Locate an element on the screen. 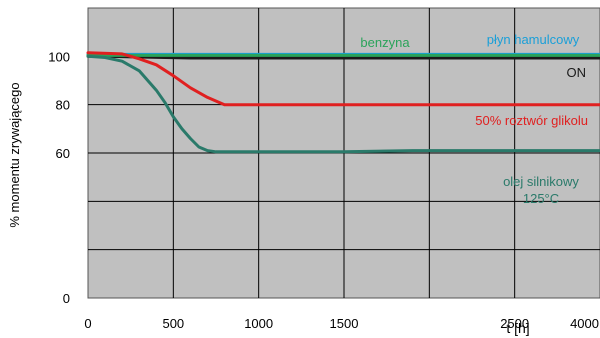 The width and height of the screenshot is (600, 338). series-label-4-line-0: olej silnikowy is located at coordinates (541, 181).